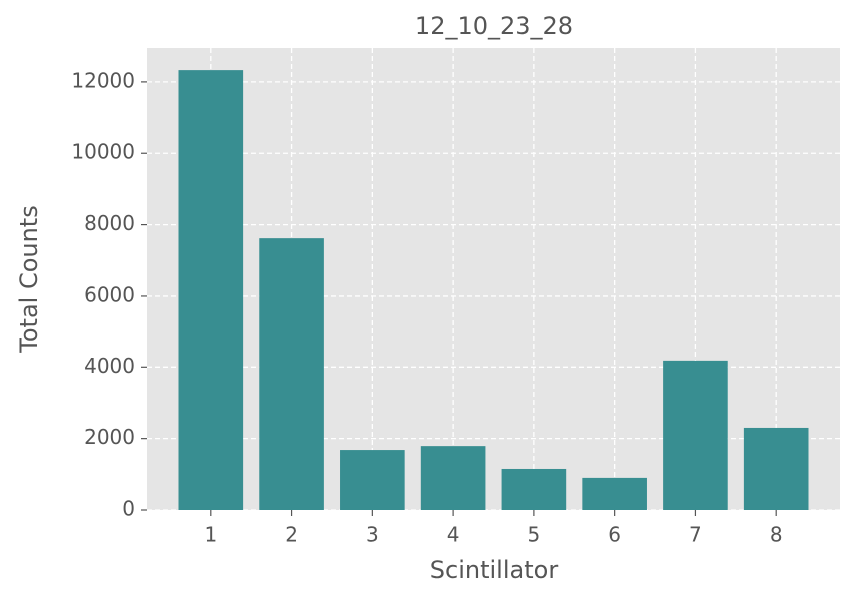 The width and height of the screenshot is (858, 601). What do you see at coordinates (210, 535) in the screenshot?
I see `x-tick-label: 1` at bounding box center [210, 535].